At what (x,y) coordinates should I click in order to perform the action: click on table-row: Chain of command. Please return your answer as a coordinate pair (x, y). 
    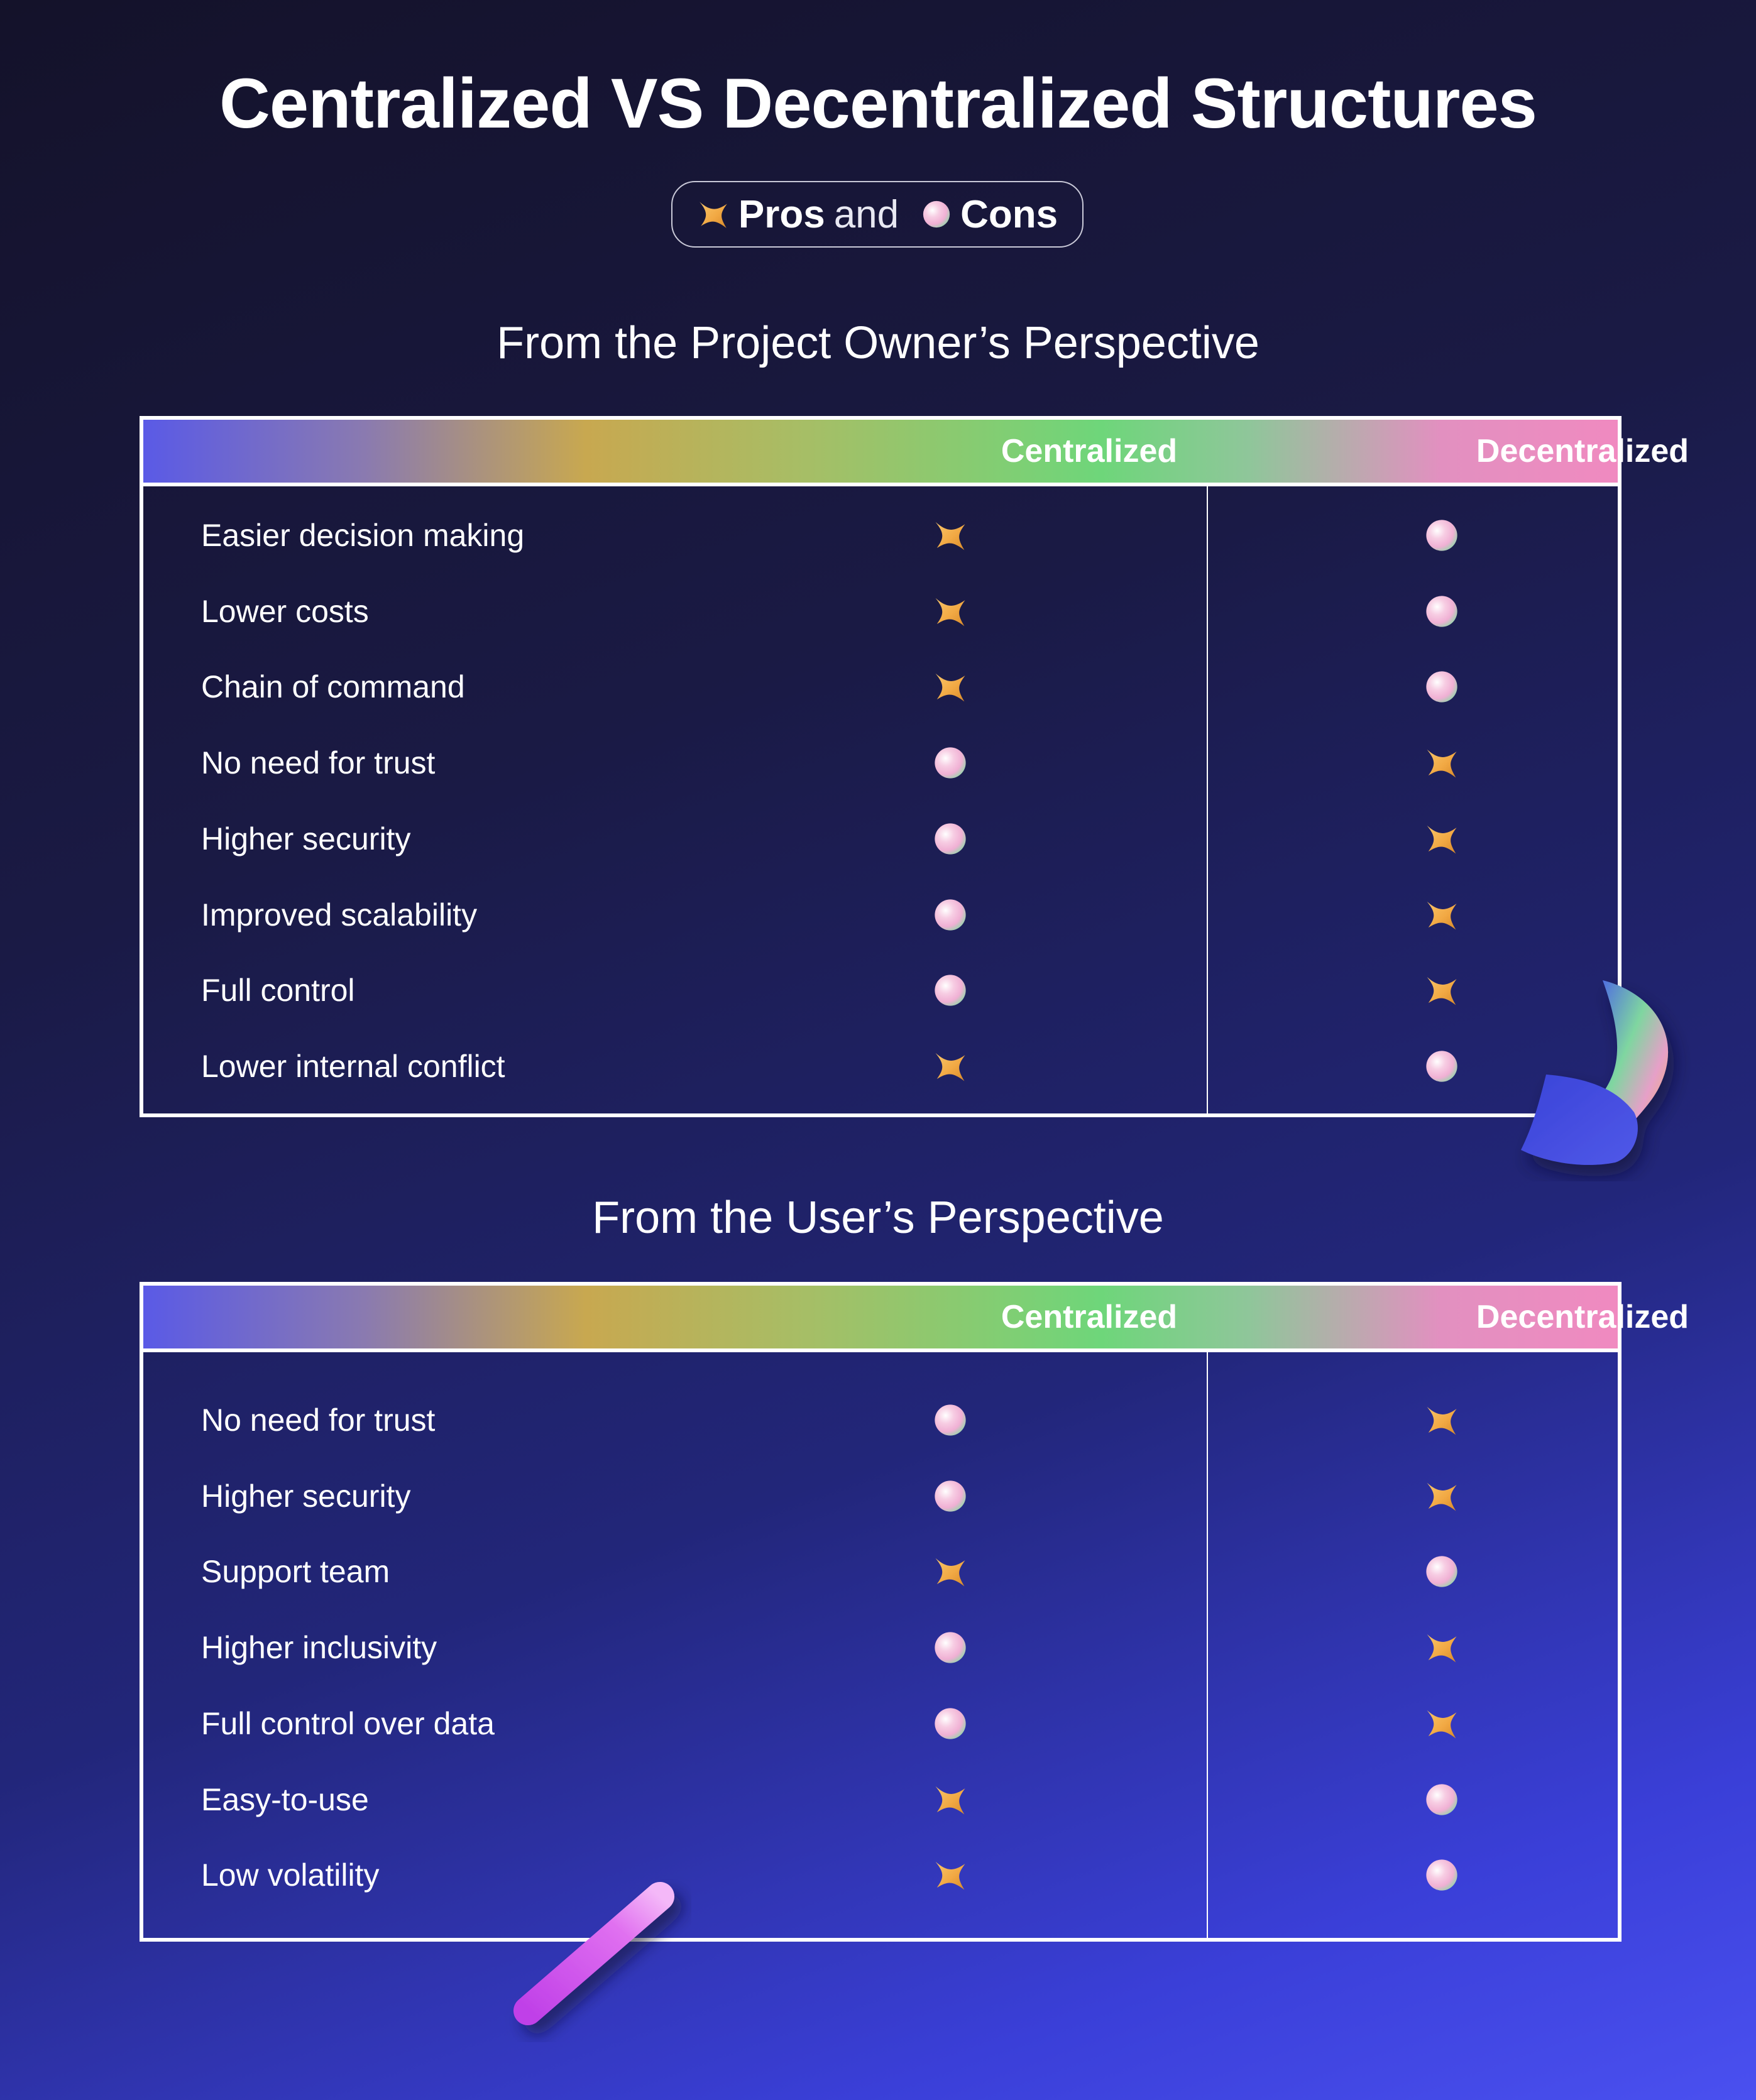
    Looking at the image, I should click on (880, 686).